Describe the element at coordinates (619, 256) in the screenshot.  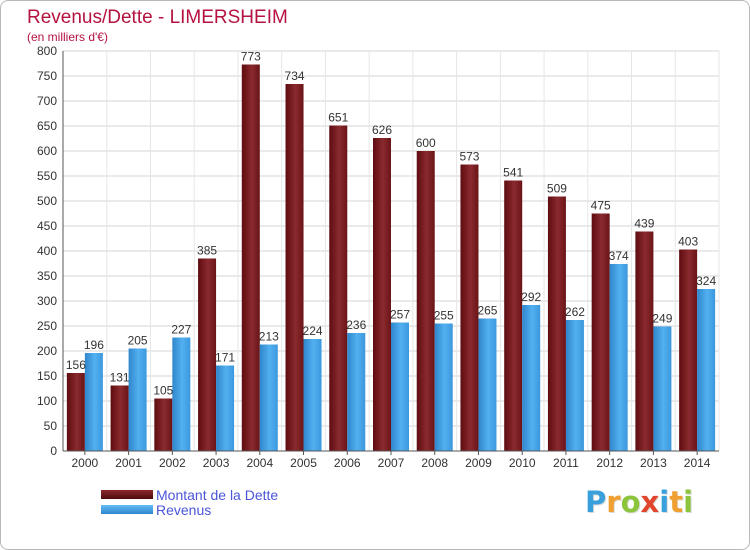
I see `data-label-revenue: 374` at that location.